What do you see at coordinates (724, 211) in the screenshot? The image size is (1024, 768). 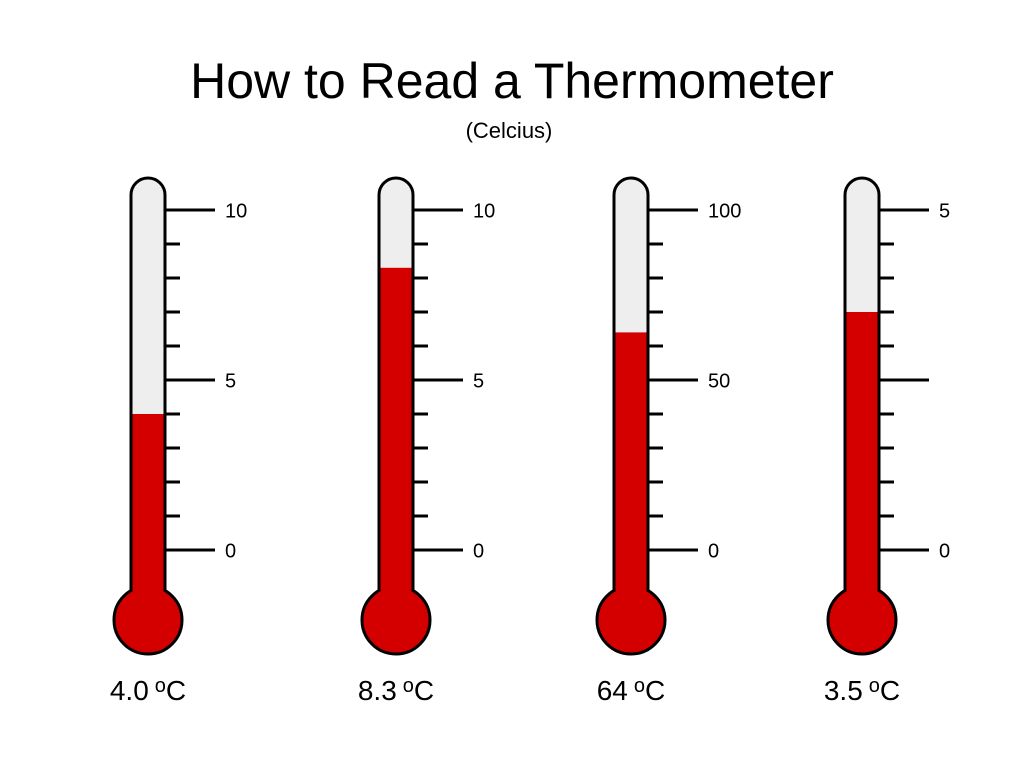 I see `tick-label: 100` at bounding box center [724, 211].